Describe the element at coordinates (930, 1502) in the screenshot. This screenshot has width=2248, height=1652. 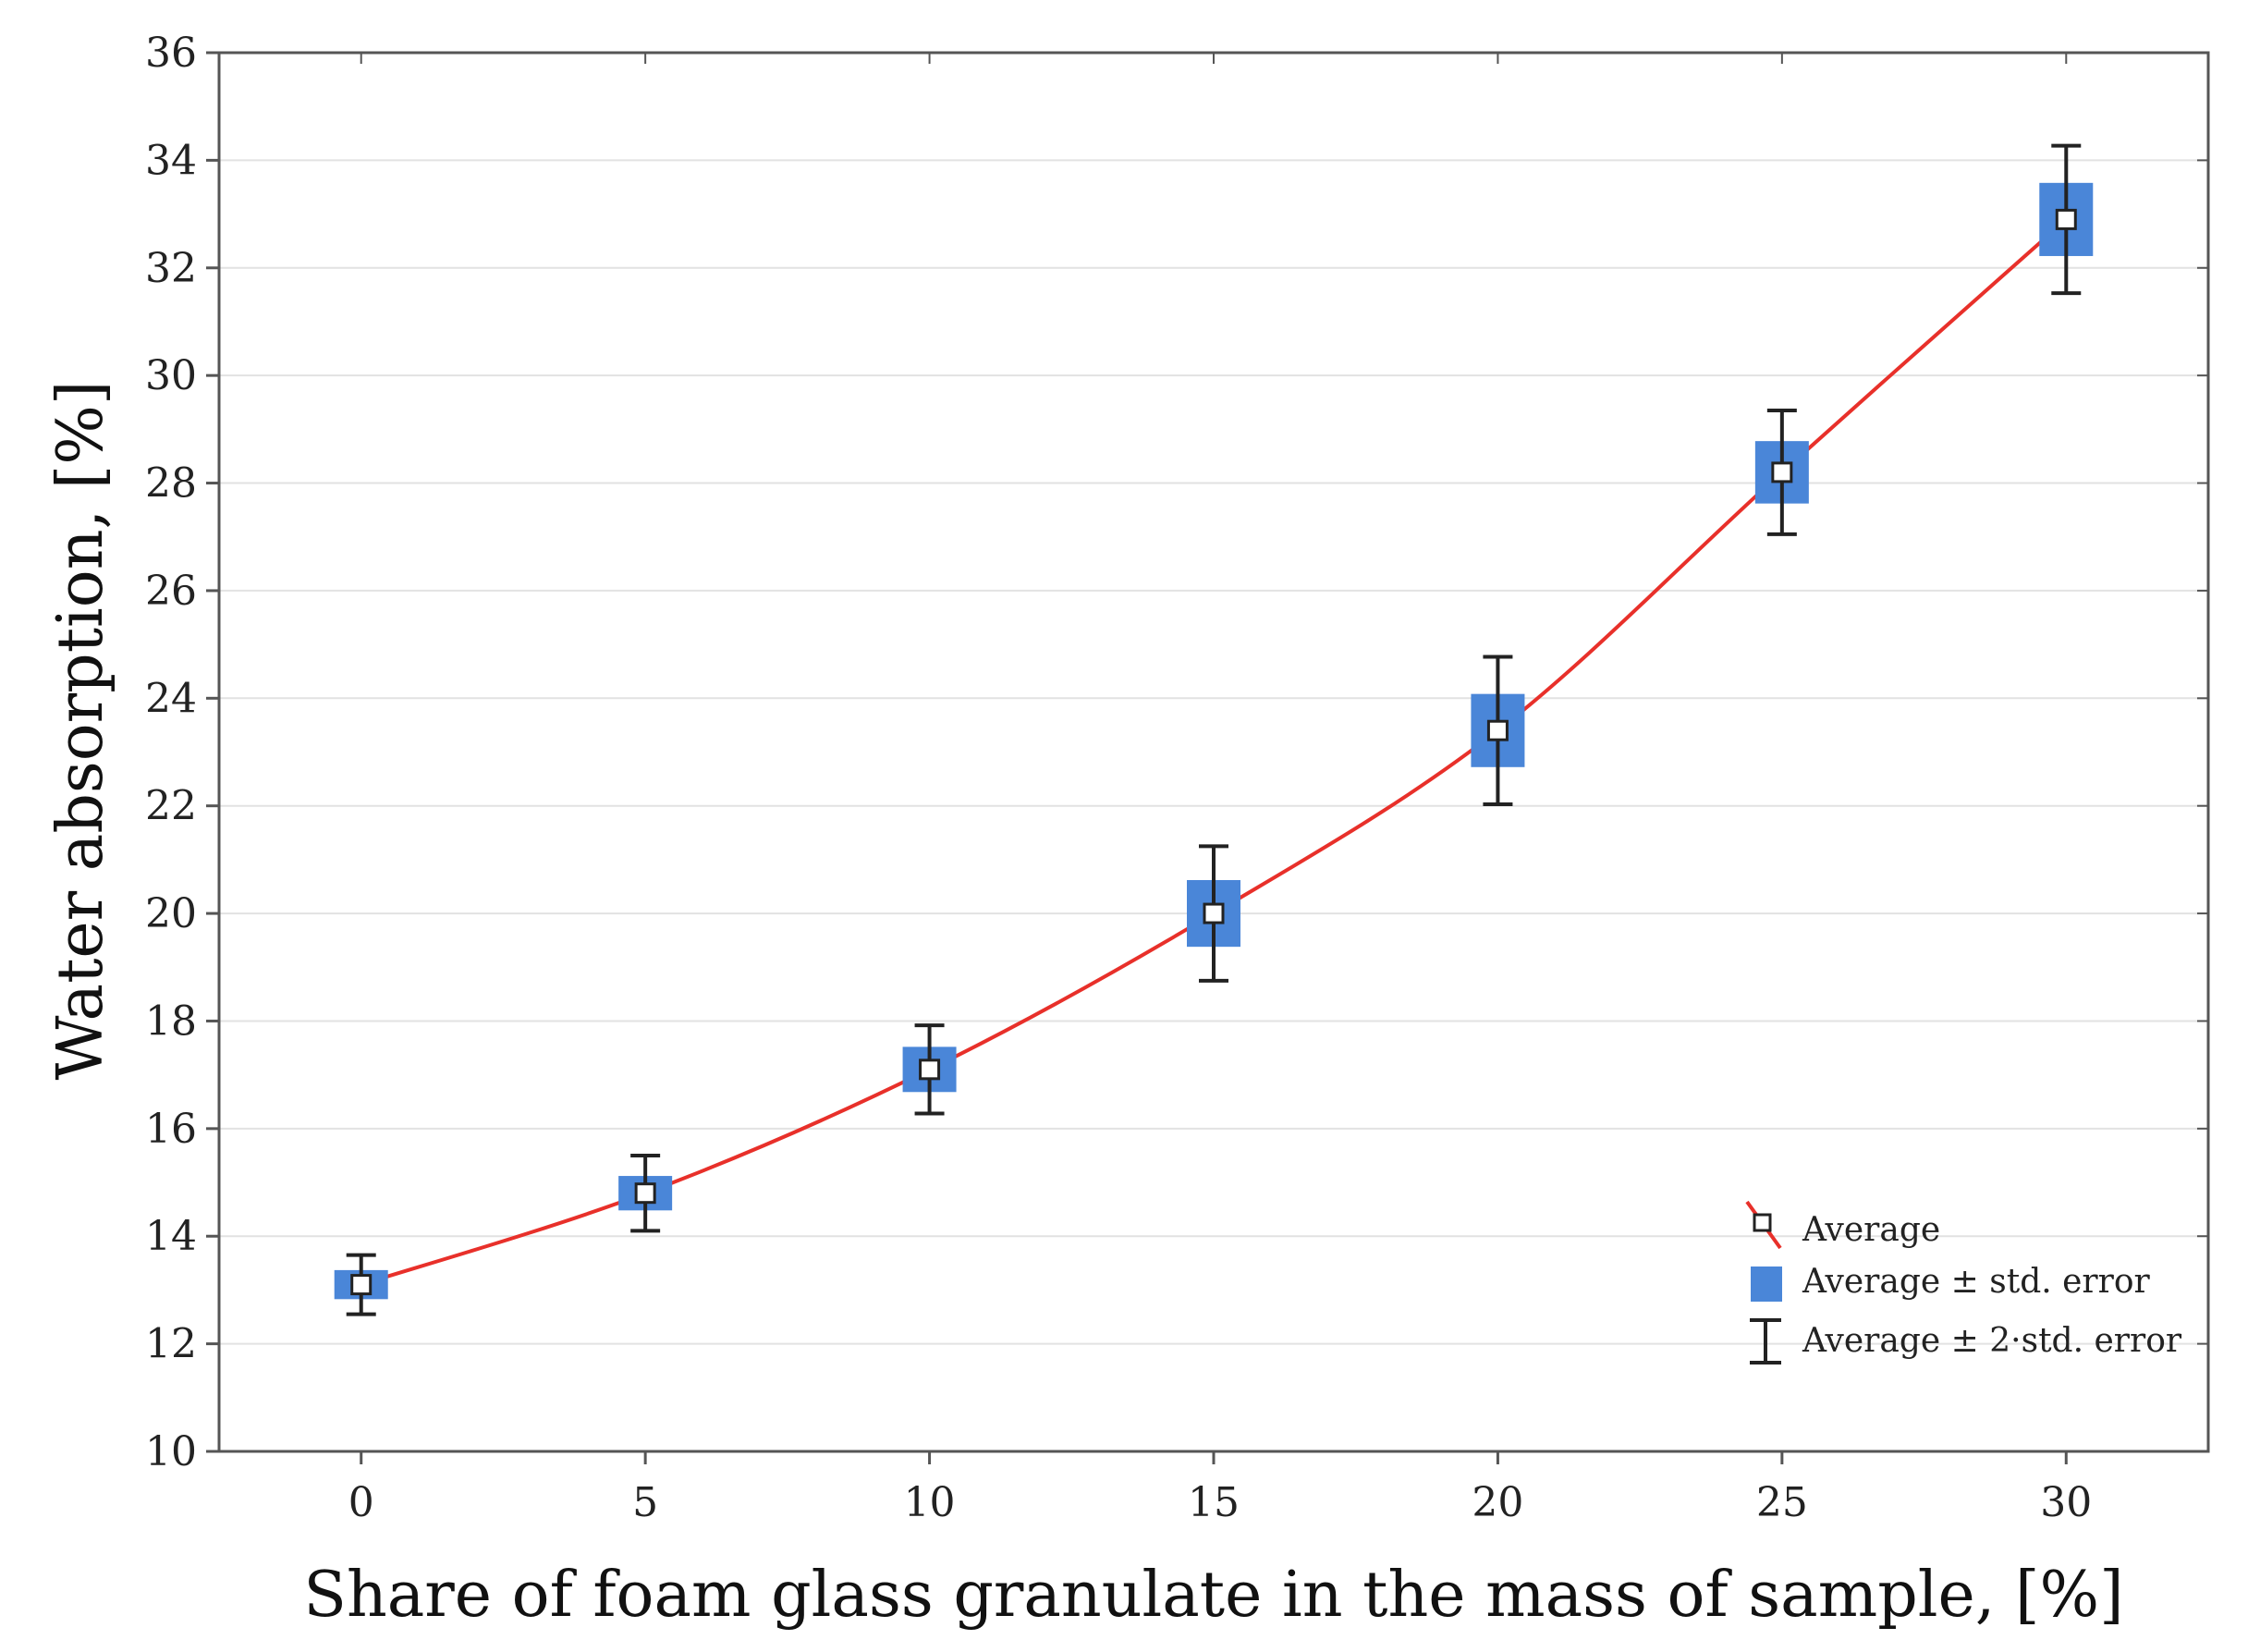
I see `x-tick-label-10: 10` at that location.